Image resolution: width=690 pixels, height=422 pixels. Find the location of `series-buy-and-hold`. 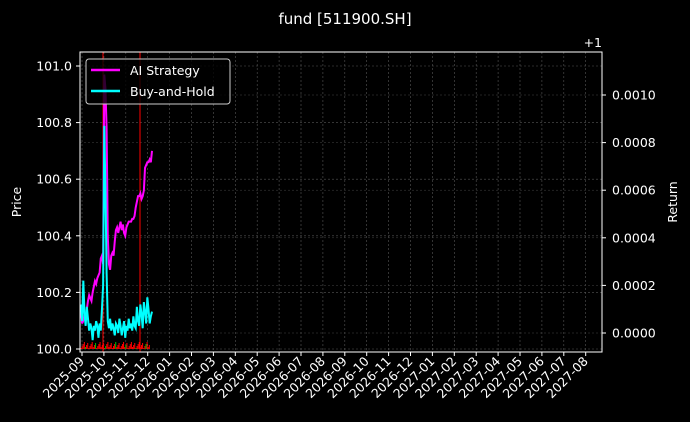

series-buy-and-hold is located at coordinates (116, 233).